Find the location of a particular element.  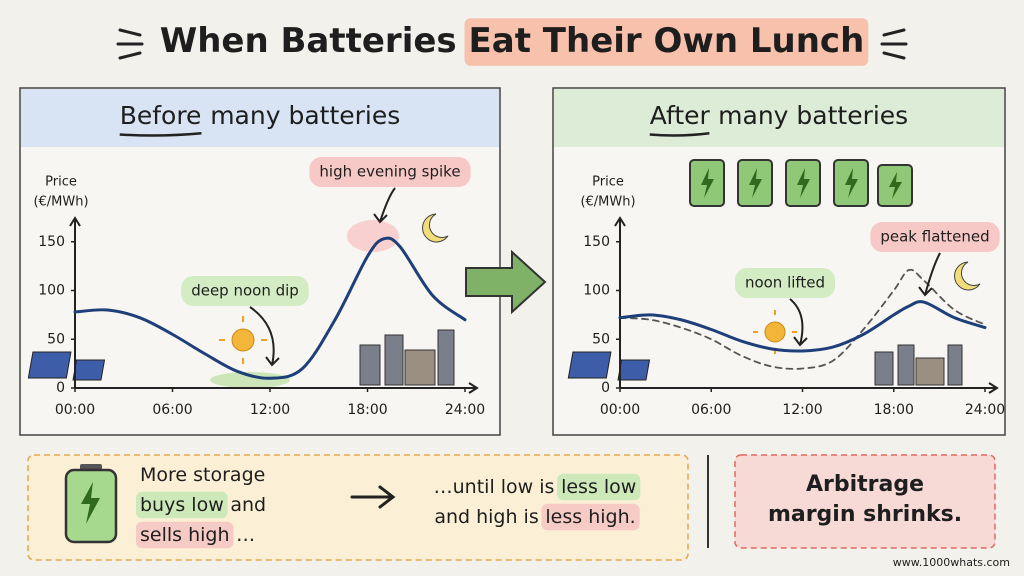

annotation: high evening spike is located at coordinates (389, 172).